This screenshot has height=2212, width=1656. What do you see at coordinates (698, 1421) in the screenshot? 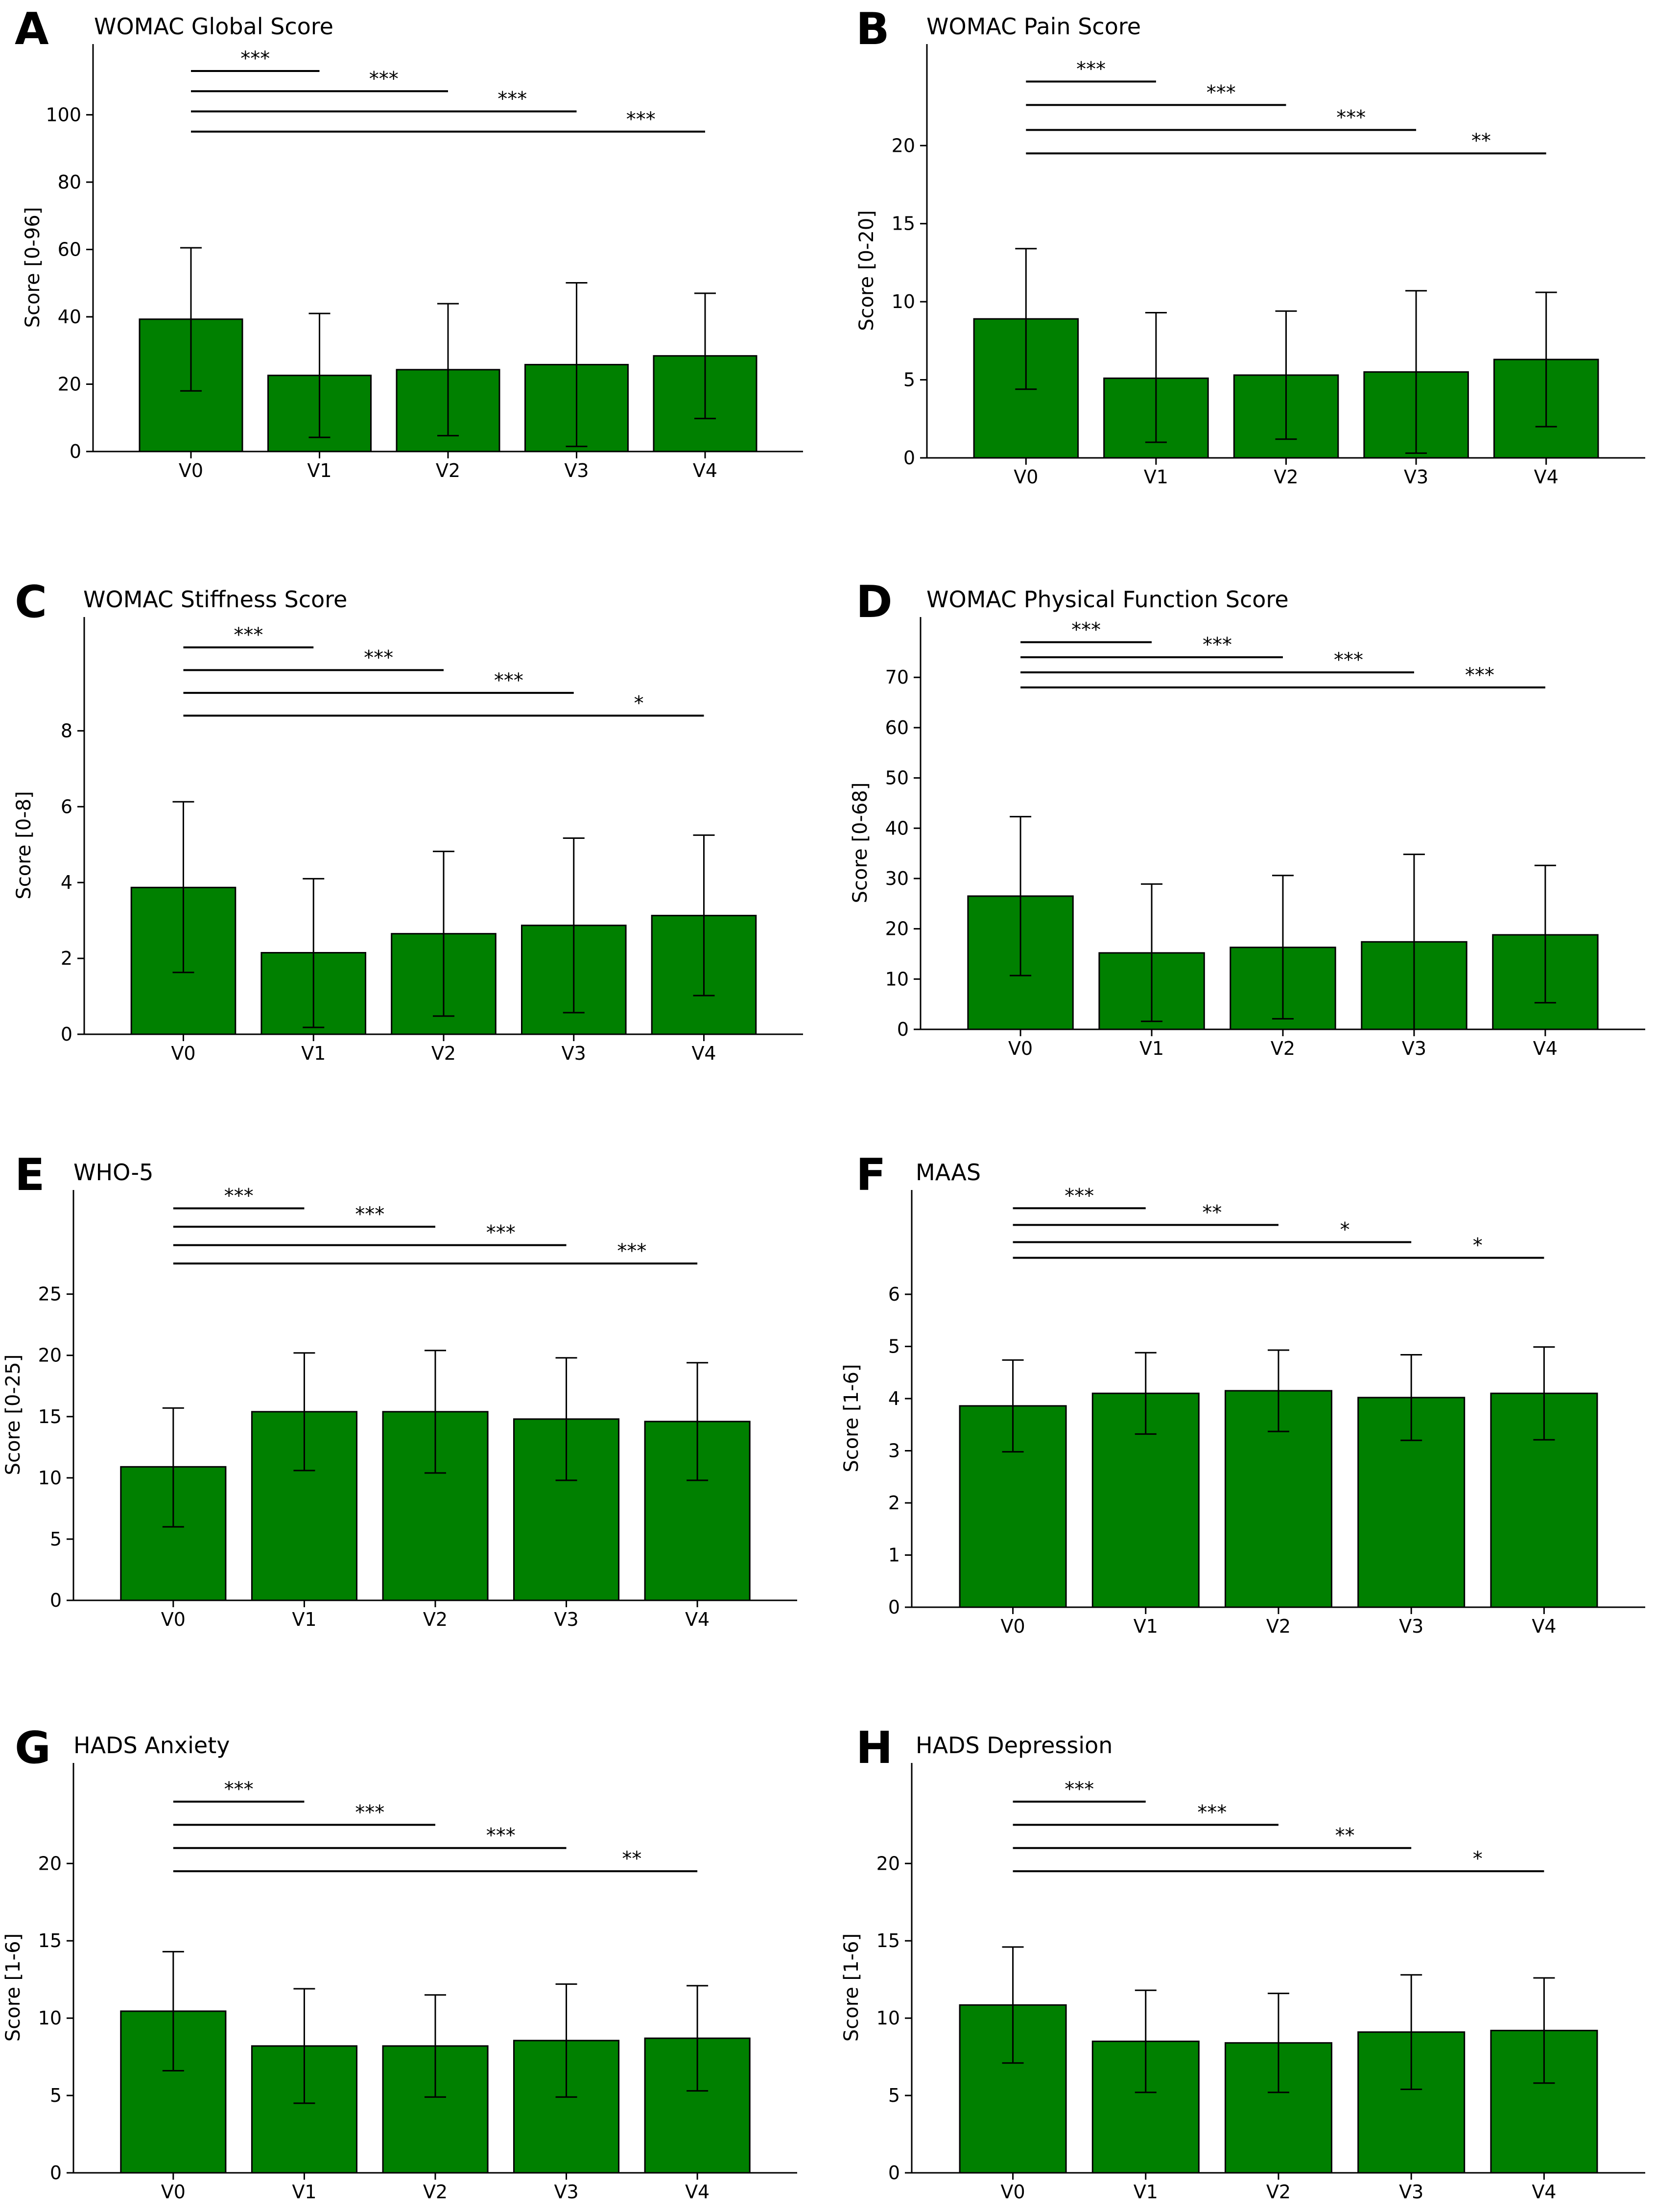
I see `panel-e-error-bar-v4` at bounding box center [698, 1421].